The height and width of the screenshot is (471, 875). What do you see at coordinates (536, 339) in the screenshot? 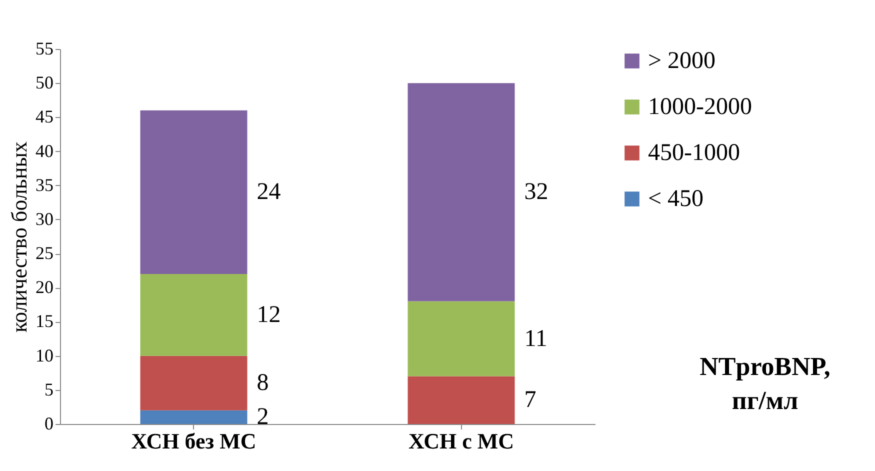
I see `data-label: 11` at bounding box center [536, 339].